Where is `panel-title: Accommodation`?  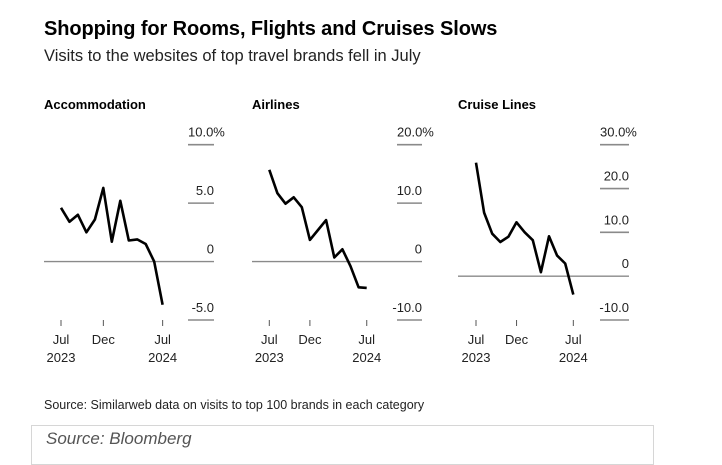 panel-title: Accommodation is located at coordinates (95, 104).